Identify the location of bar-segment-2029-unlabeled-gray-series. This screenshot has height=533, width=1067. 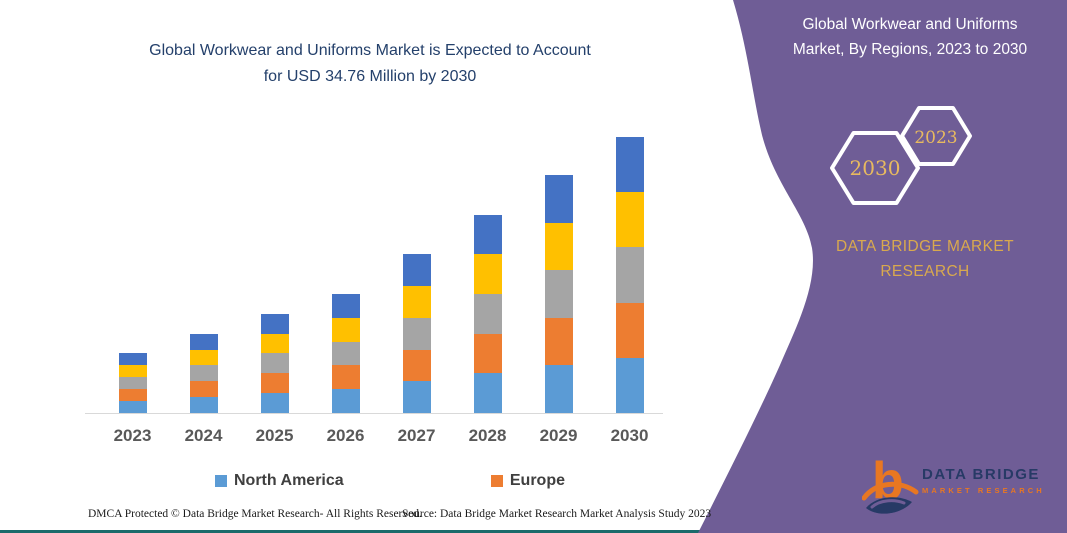
(558, 294).